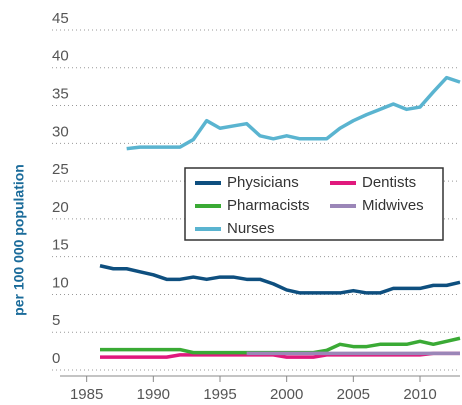 Image resolution: width=462 pixels, height=405 pixels. Describe the element at coordinates (60, 56) in the screenshot. I see `y-tick-label: 40` at that location.